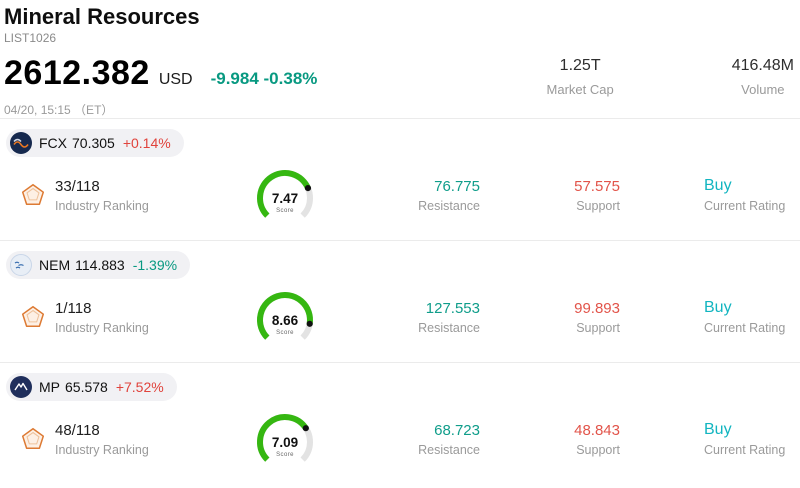 This screenshot has width=800, height=488. I want to click on industry-ranking-block: 1/118 Industry Ranking, so click(115, 317).